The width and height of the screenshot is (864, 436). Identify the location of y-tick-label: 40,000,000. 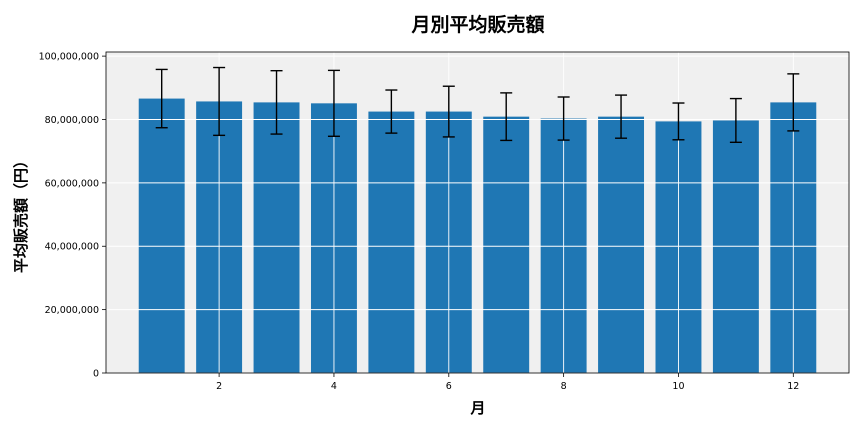
(72, 247).